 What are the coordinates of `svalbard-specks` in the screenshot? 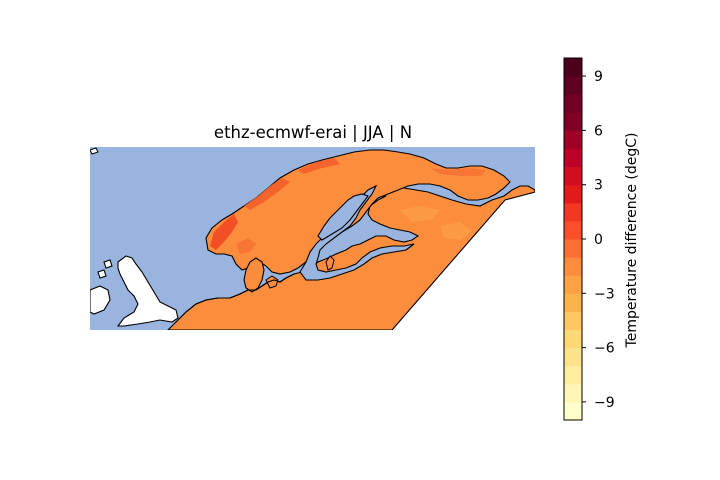 It's located at (94, 151).